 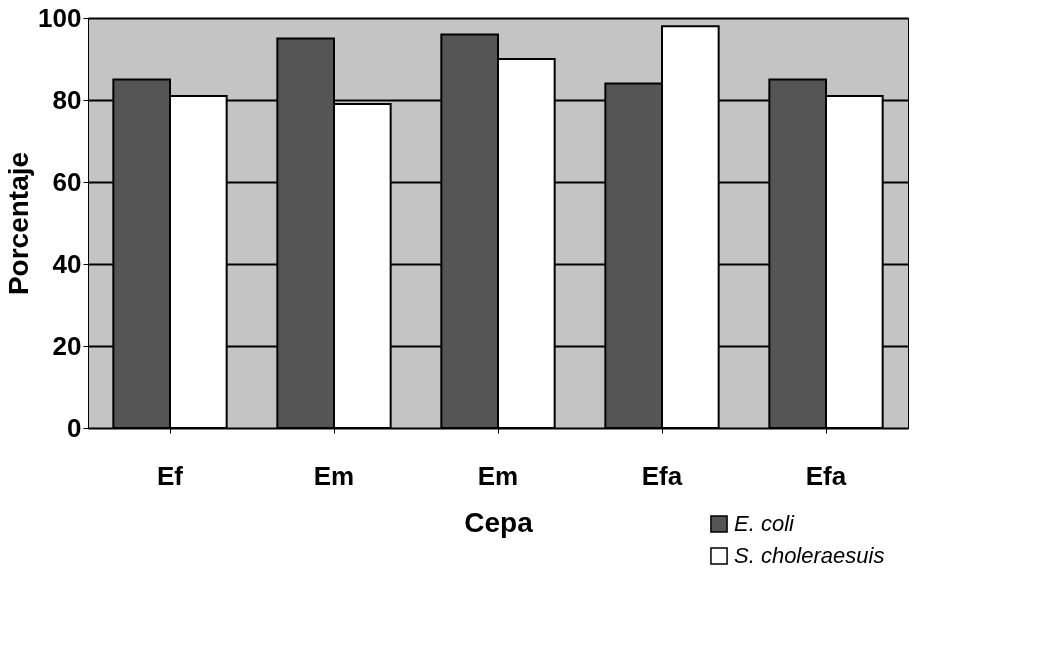 What do you see at coordinates (67, 99) in the screenshot?
I see `y-tick-label: 80` at bounding box center [67, 99].